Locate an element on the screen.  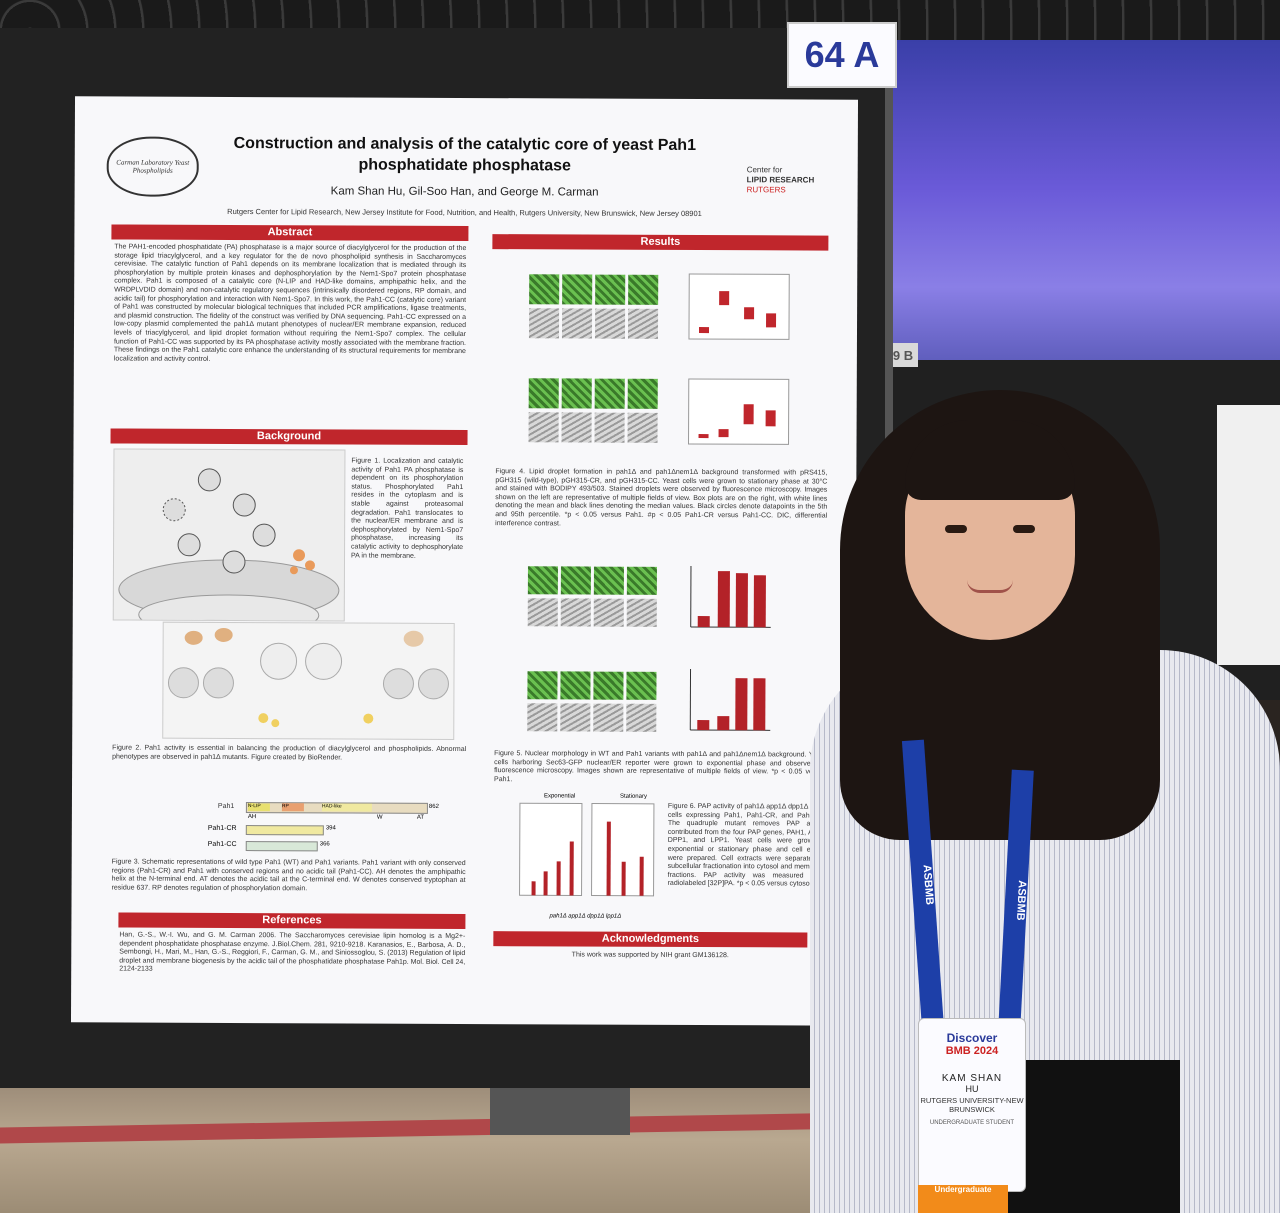
sec63b-pah1cc is located at coordinates (641, 685).